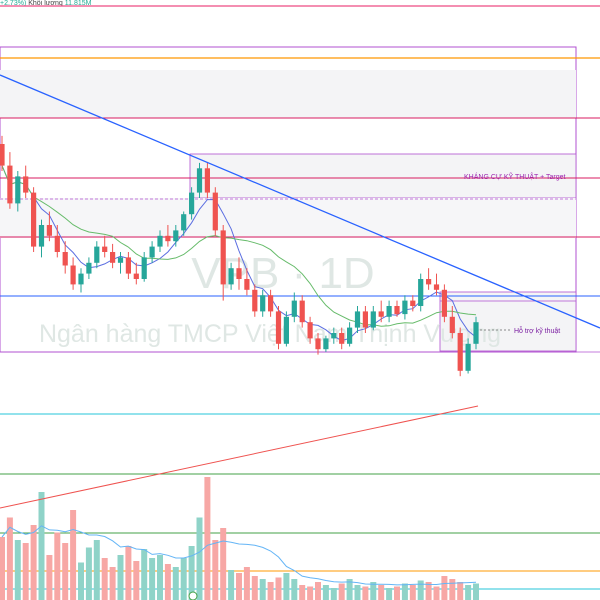  Describe the element at coordinates (537, 330) in the screenshot. I see `support-label: Hỗ trợ kỹ thuật` at that location.